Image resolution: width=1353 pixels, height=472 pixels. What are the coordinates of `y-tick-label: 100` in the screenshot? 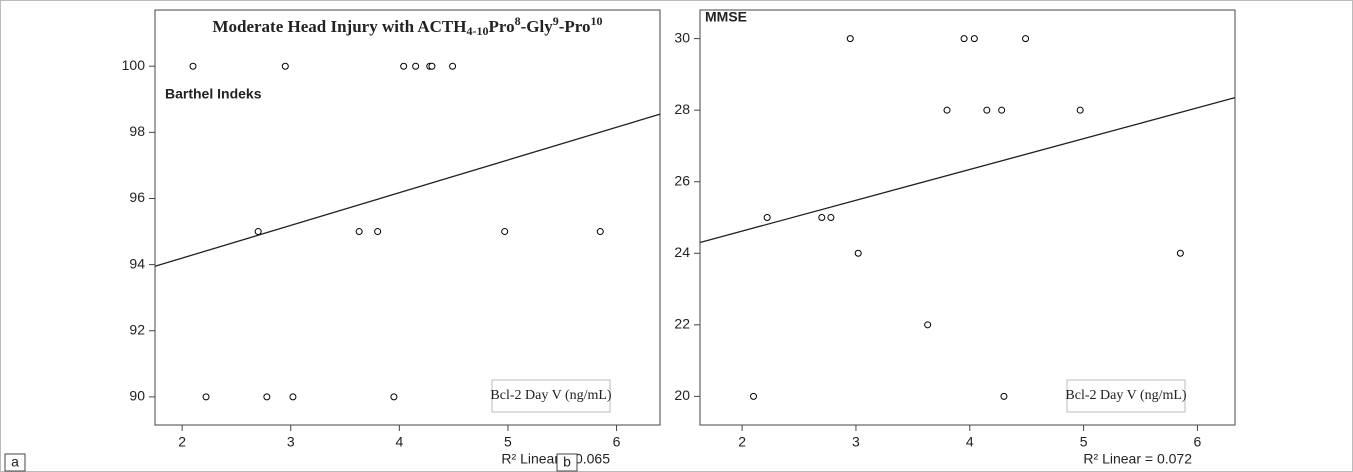 It's located at (134, 65).